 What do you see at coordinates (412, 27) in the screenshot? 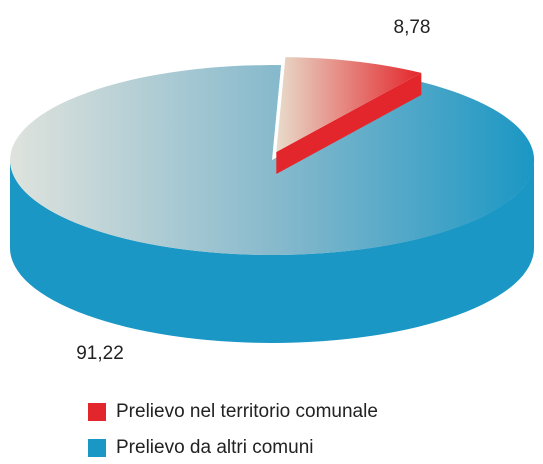
I see `value-label: 8,78` at bounding box center [412, 27].